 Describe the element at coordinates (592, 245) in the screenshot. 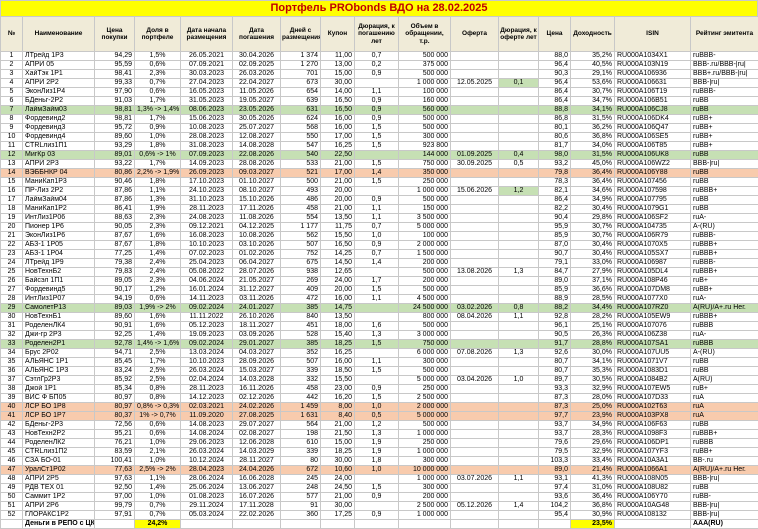

I see `cell-yield: 30,4%` at that location.